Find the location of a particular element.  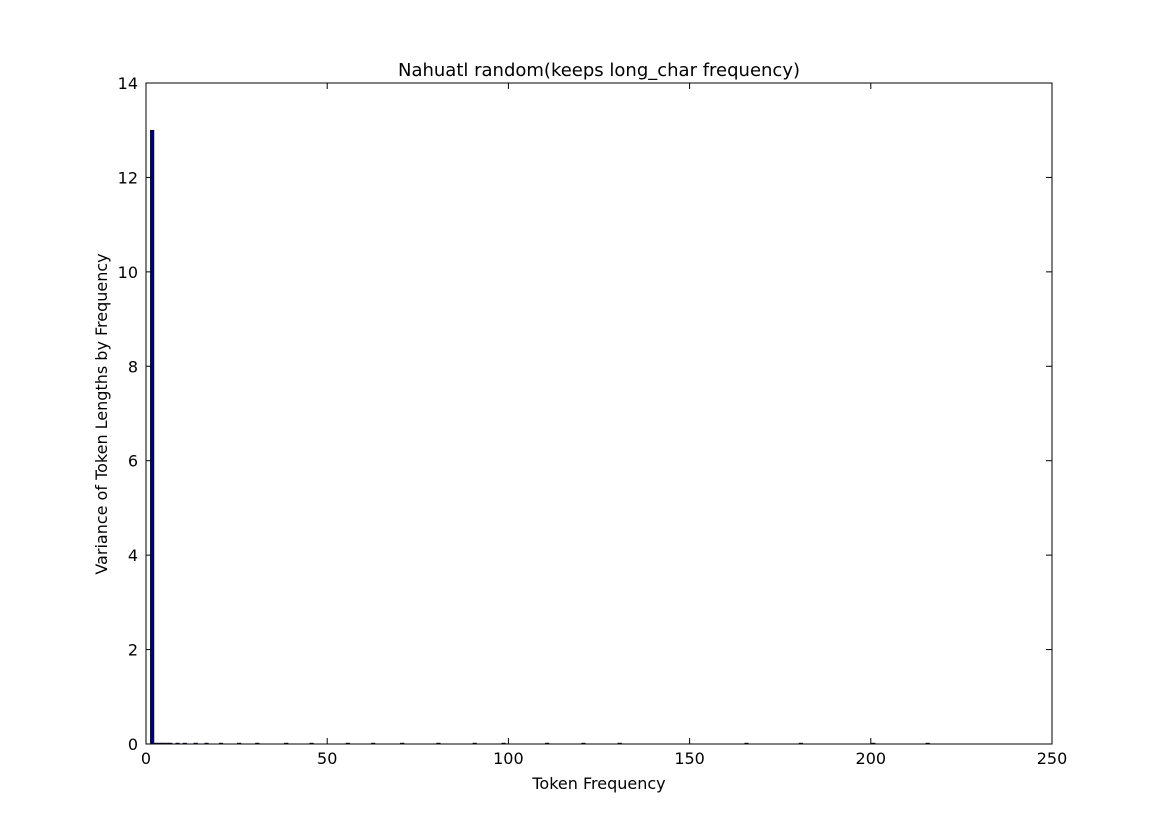

x-tick-label: 200 is located at coordinates (871, 758).